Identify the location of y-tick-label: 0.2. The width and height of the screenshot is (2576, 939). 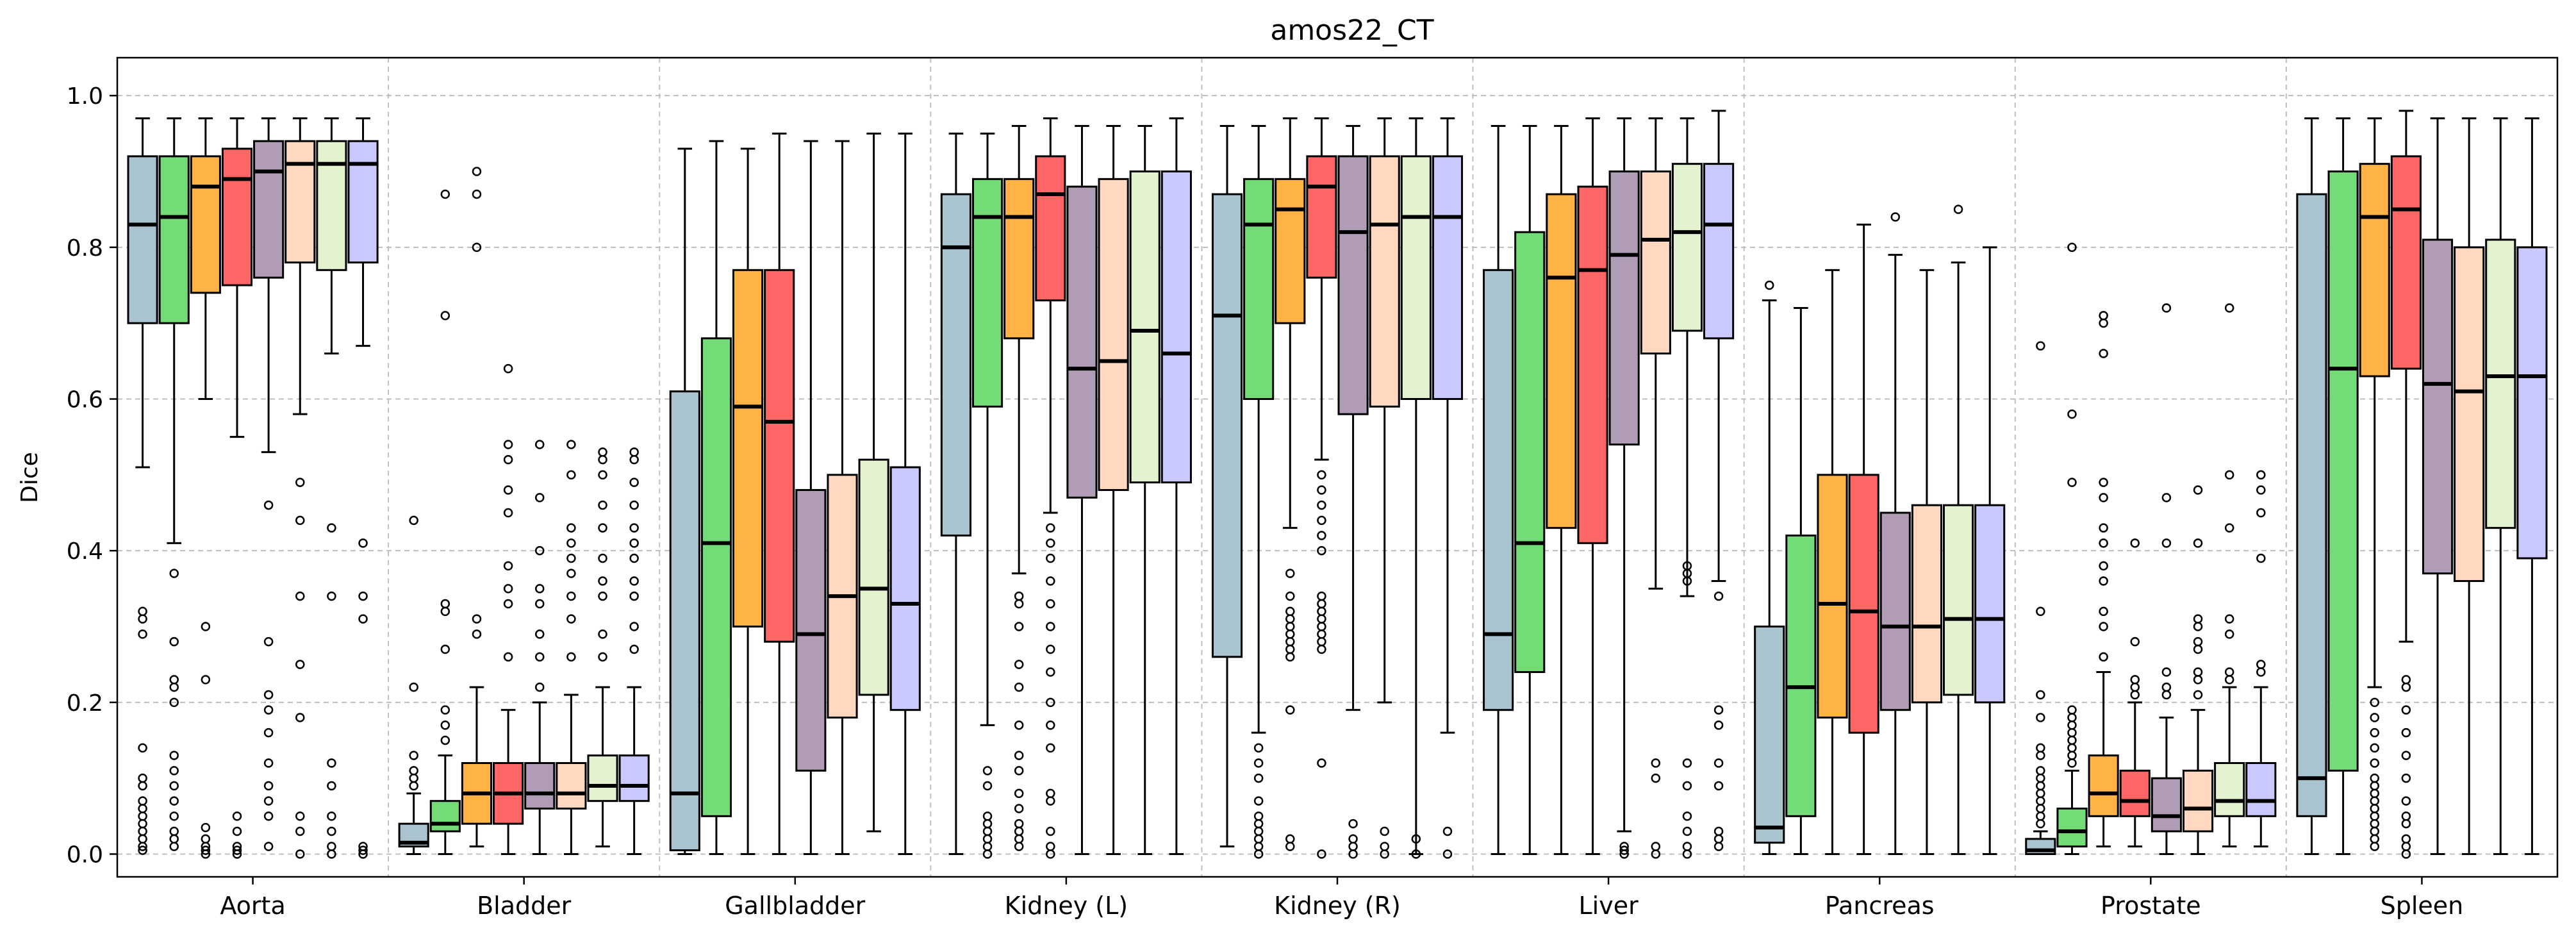
(85, 703).